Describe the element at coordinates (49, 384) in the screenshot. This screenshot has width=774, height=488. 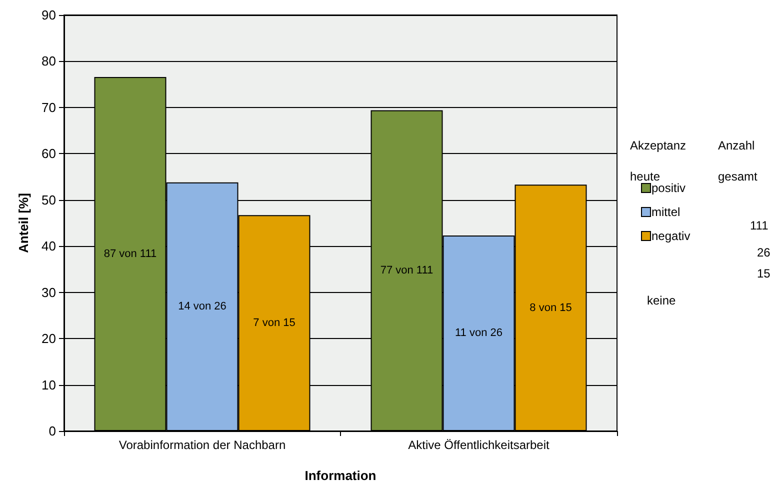
I see `y-tick-label: 10` at that location.